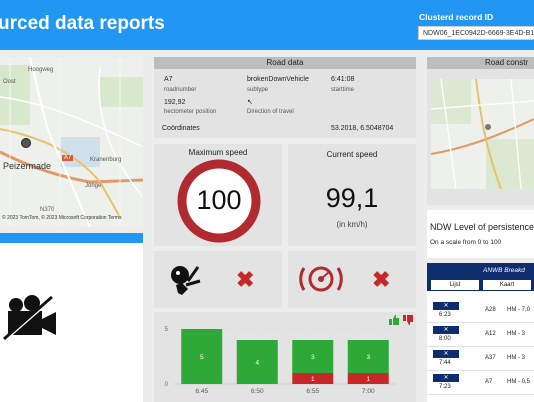  What do you see at coordinates (352, 224) in the screenshot?
I see `current-speed-unit: (in km/h)` at bounding box center [352, 224].